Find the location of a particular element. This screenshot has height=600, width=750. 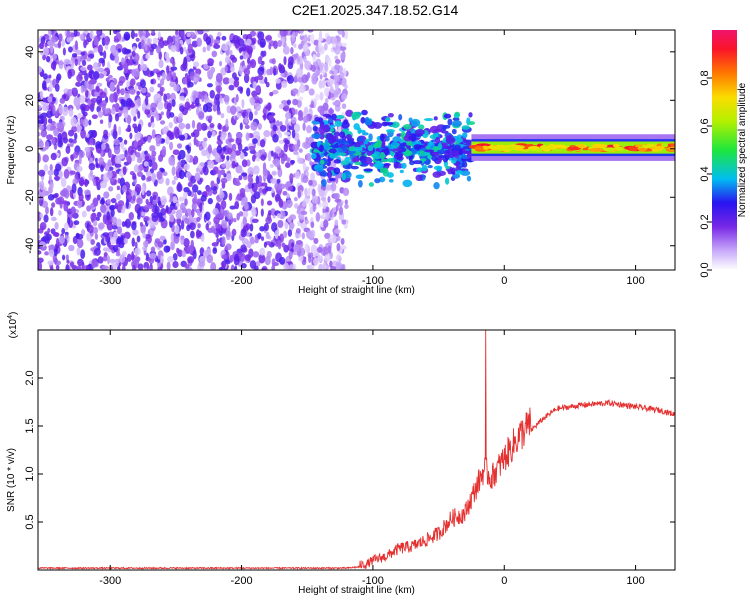

heatmap-y-tick-label: 0 is located at coordinates (30, 149).